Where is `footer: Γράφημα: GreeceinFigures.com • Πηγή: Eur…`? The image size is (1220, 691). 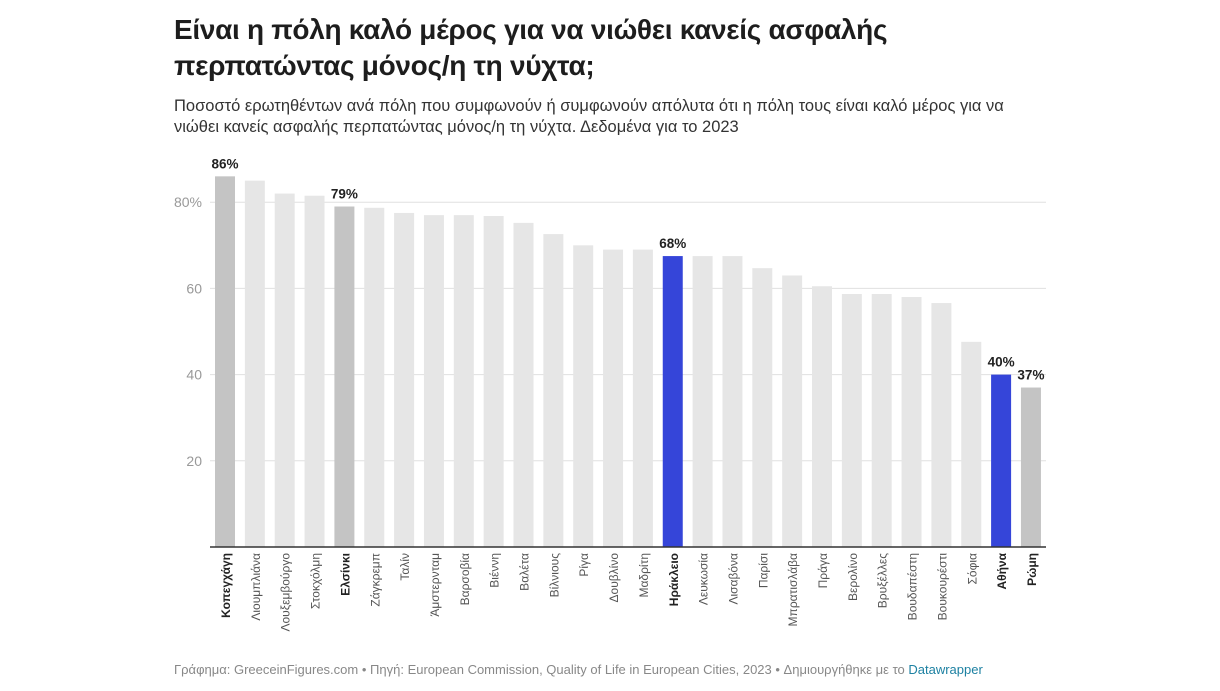 footer: Γράφημα: GreeceinFigures.com • Πηγή: Eur… is located at coordinates (578, 669).